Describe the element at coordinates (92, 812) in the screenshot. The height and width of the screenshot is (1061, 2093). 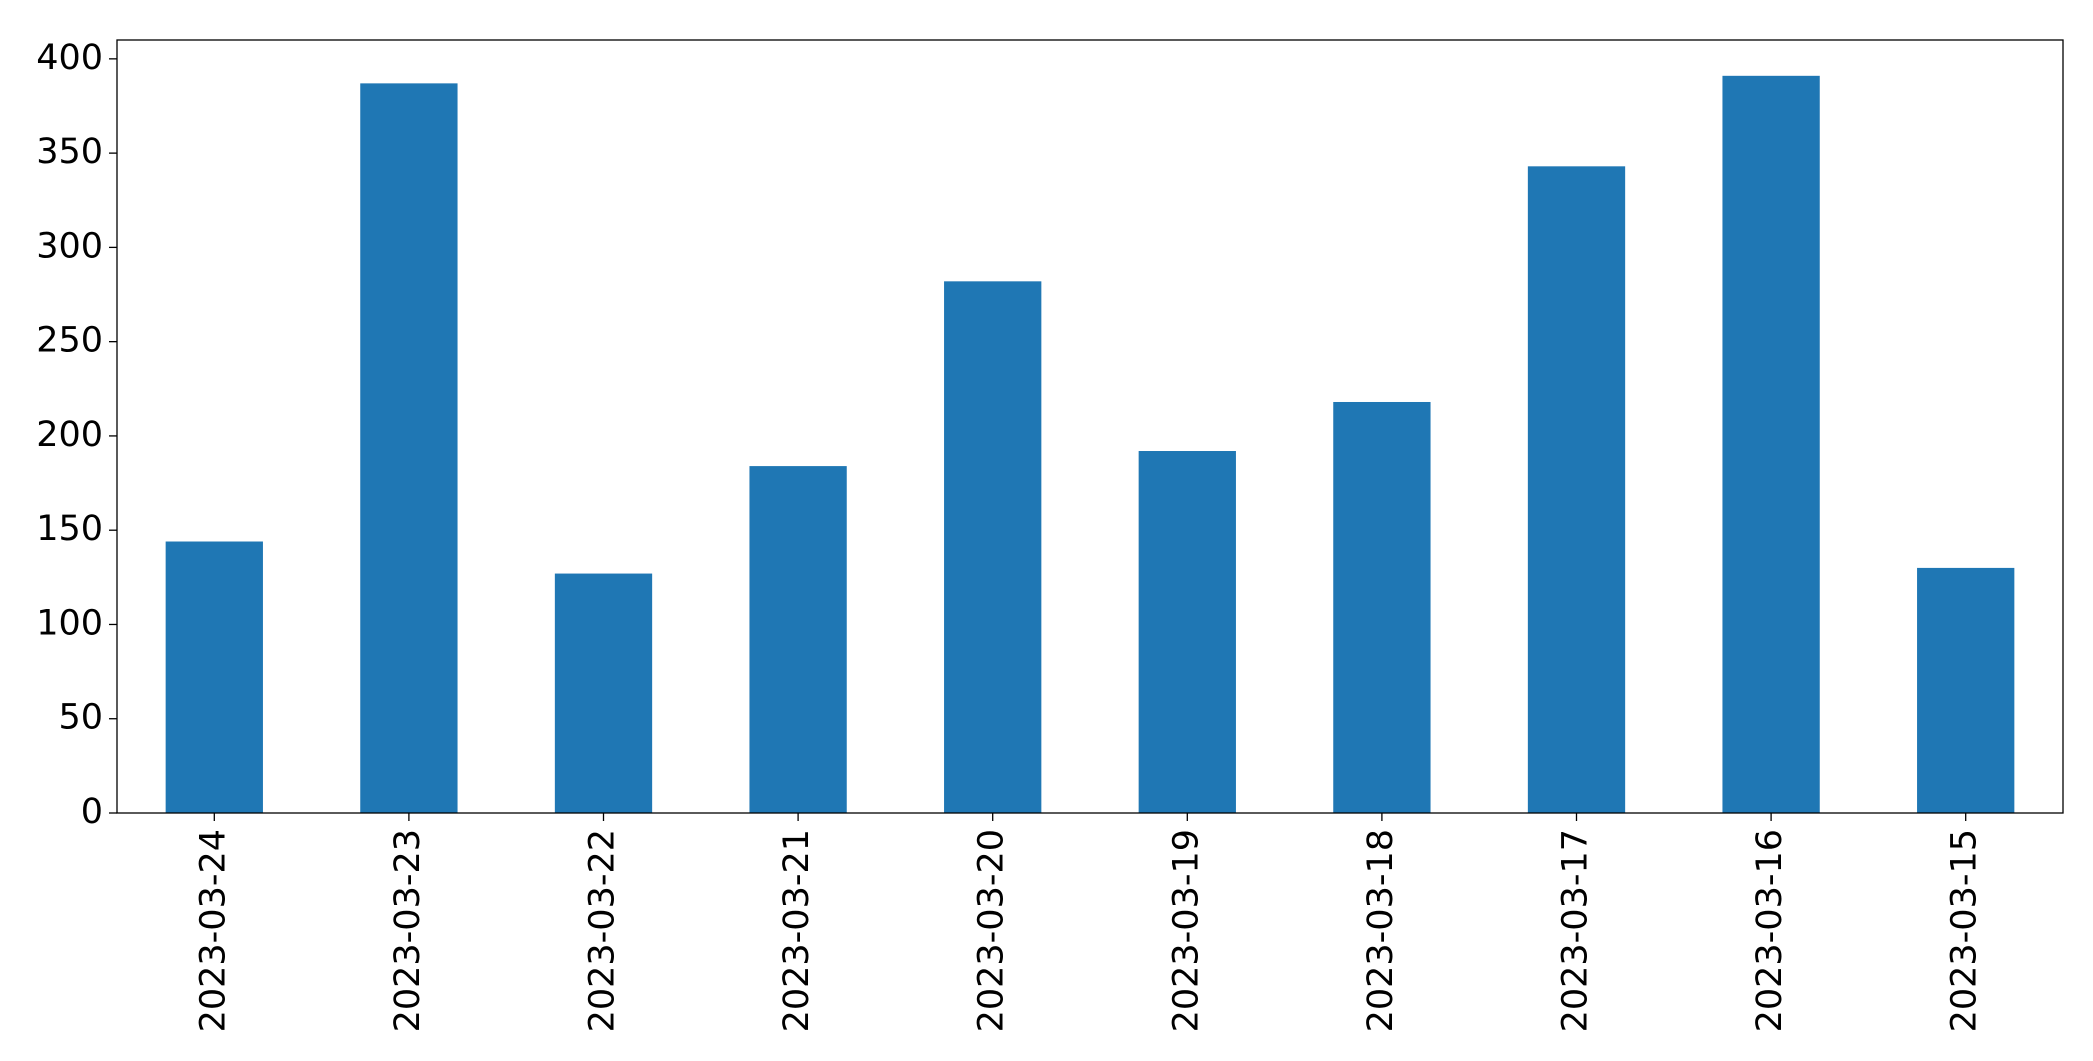
I see `y-tick-label: 0` at that location.